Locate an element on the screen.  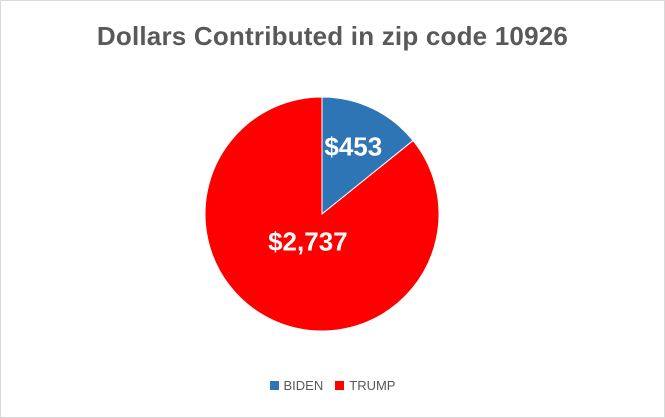
data-label-trump: $2,737 is located at coordinates (308, 241).